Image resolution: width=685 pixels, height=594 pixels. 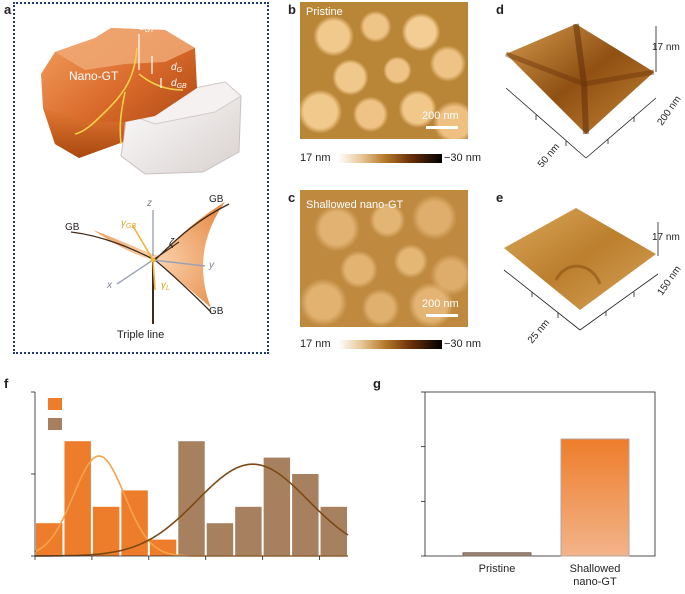 I want to click on legend-swatch-pristine, so click(x=55, y=424).